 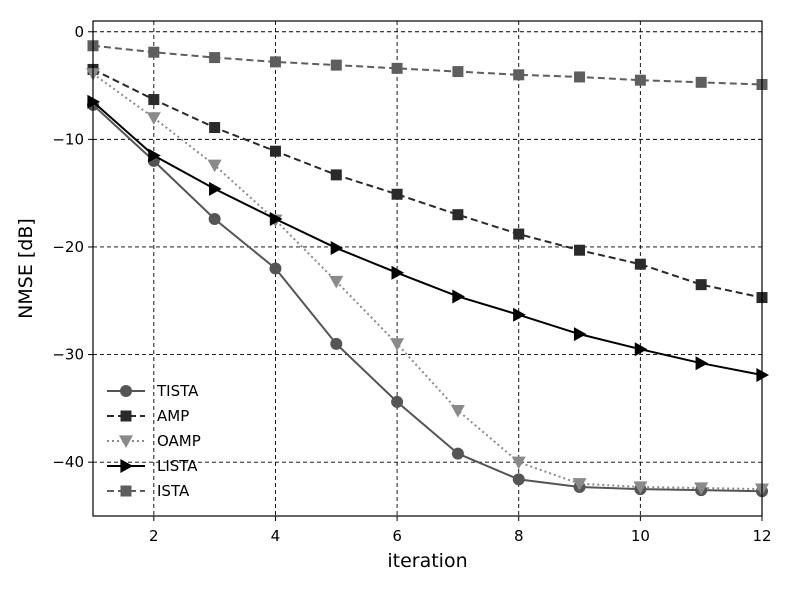 What do you see at coordinates (427, 561) in the screenshot?
I see `x-axis-label: iteration` at bounding box center [427, 561].